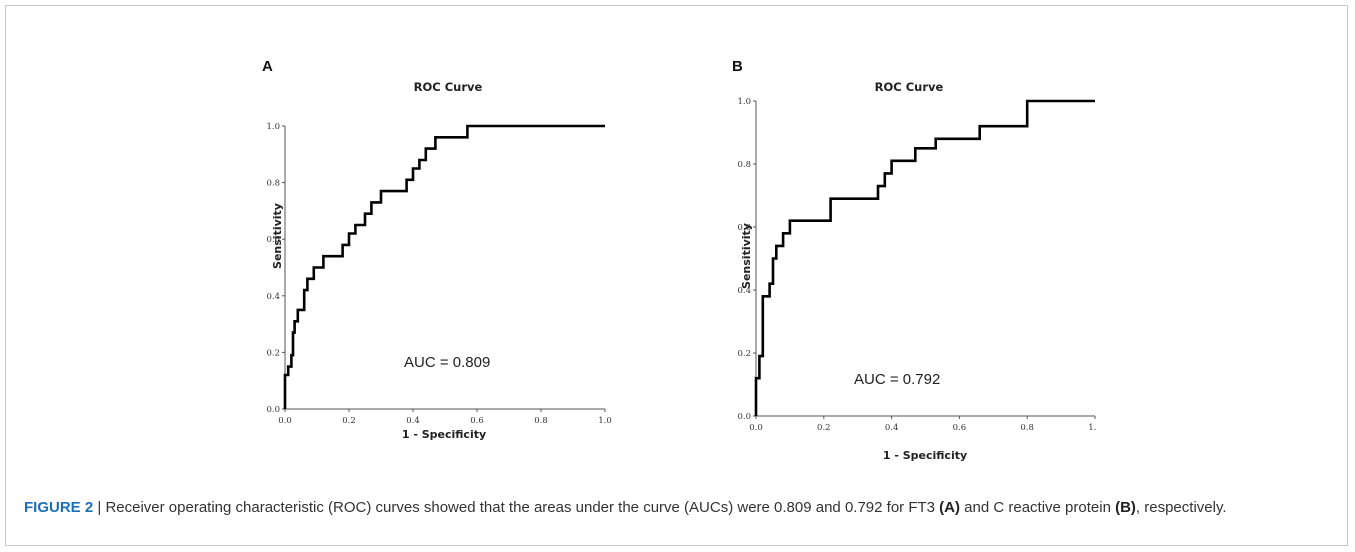  Describe the element at coordinates (59, 507) in the screenshot. I see `figure-label: FIGURE 2` at that location.